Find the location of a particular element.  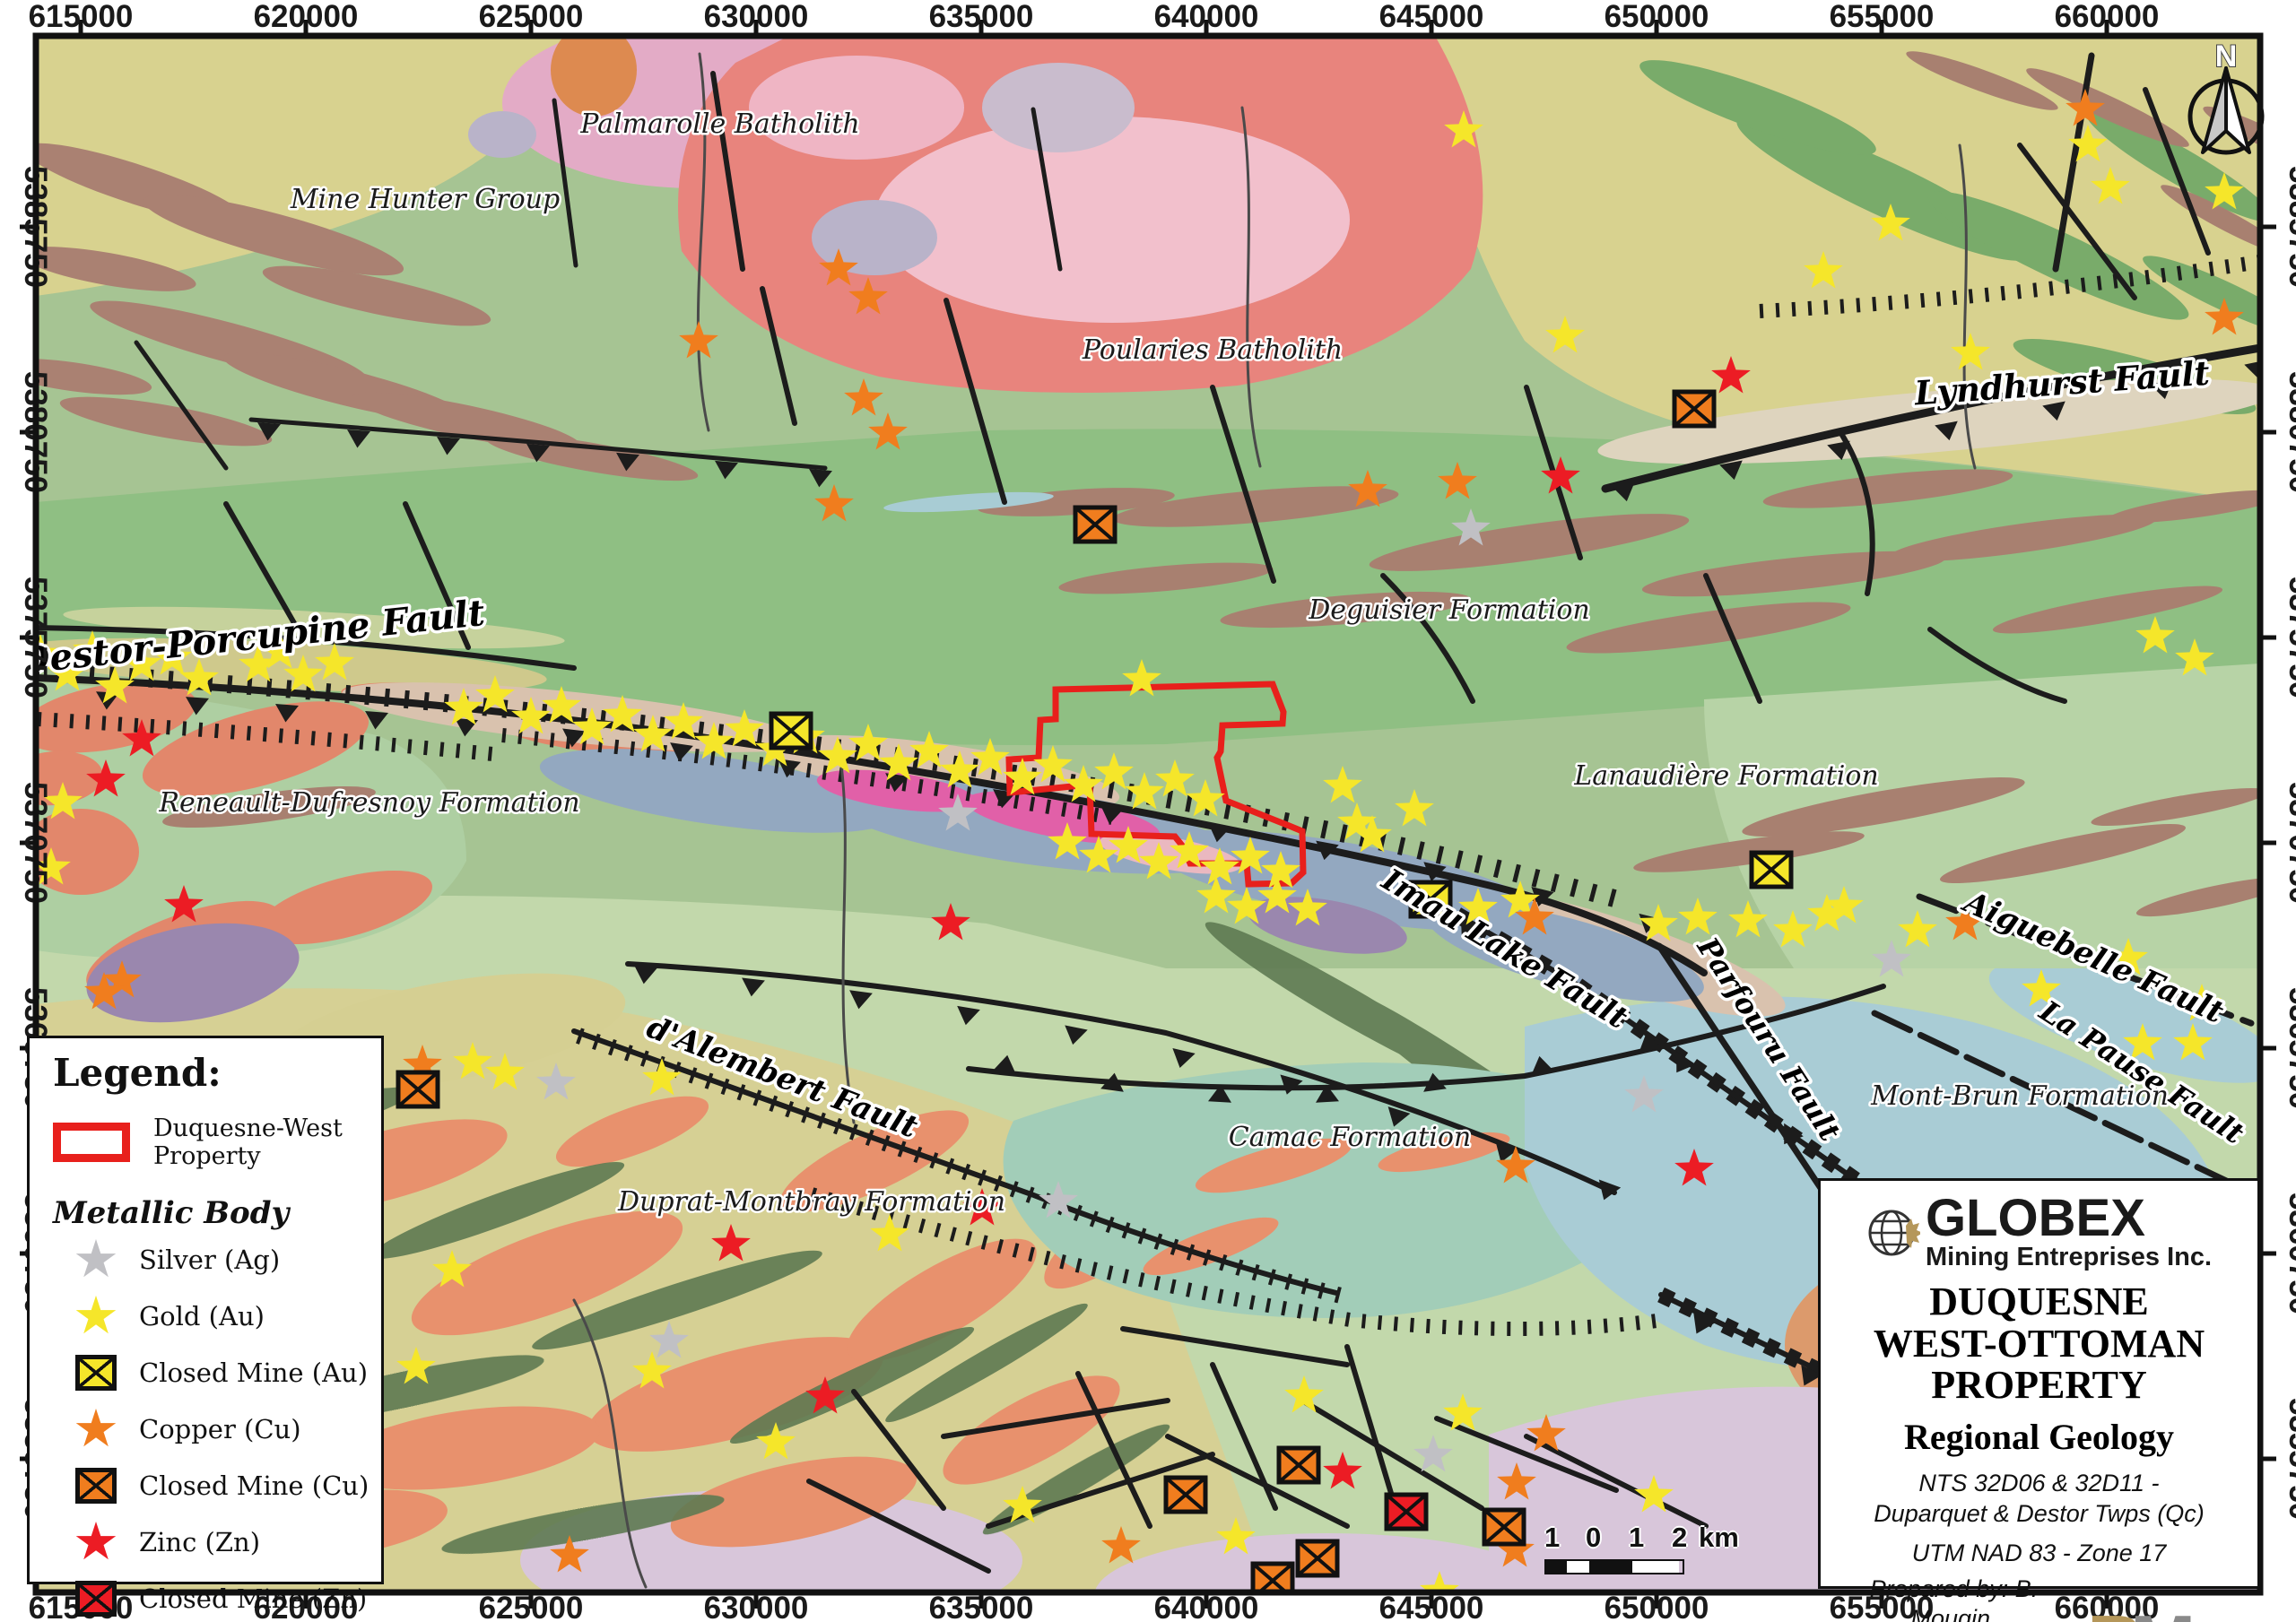

y-axis-label: 5385750 is located at coordinates (2289, 227).